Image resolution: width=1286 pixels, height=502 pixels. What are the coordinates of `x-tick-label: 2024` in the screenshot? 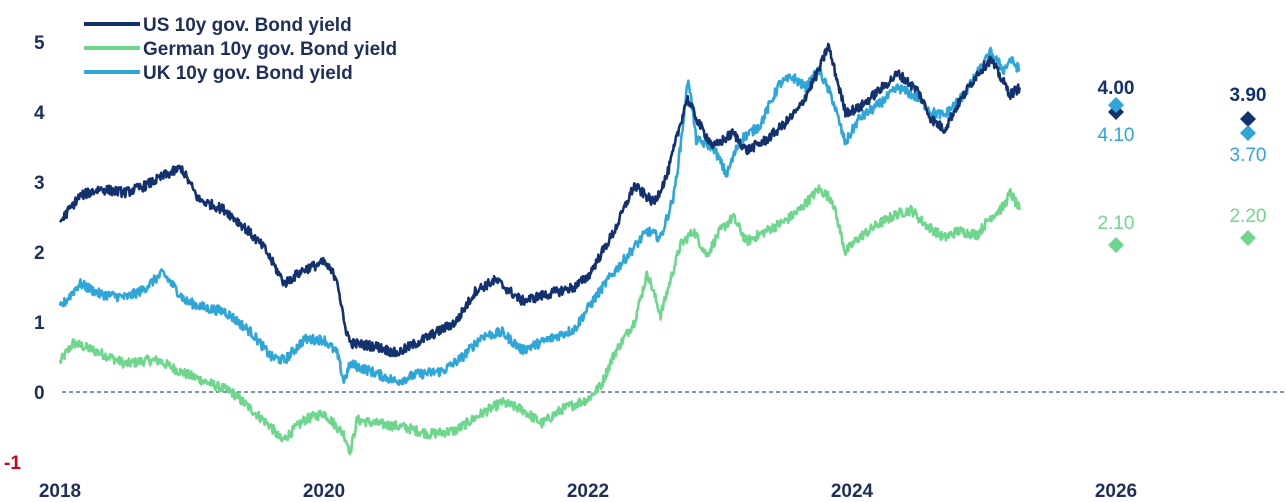 It's located at (852, 491).